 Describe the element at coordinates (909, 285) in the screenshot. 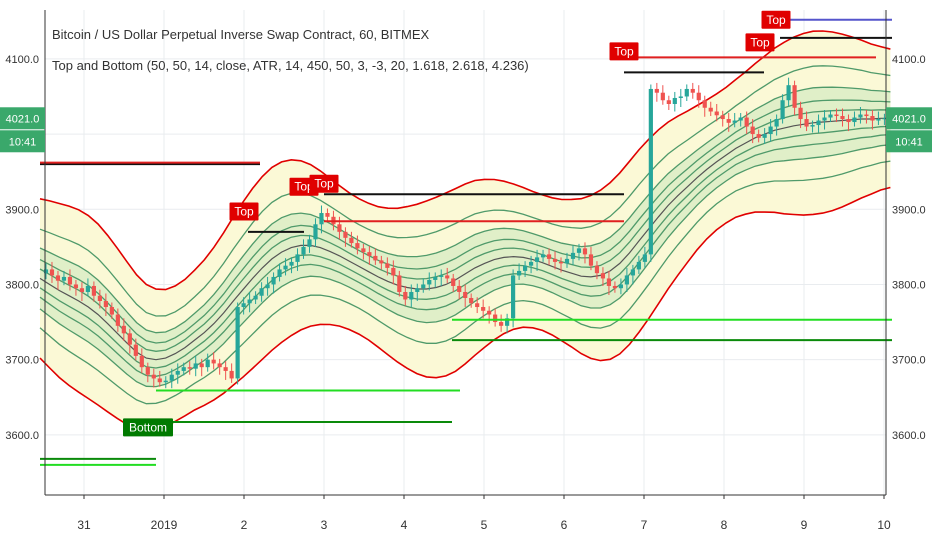

I see `y-tick-label-right: 3800.0` at that location.